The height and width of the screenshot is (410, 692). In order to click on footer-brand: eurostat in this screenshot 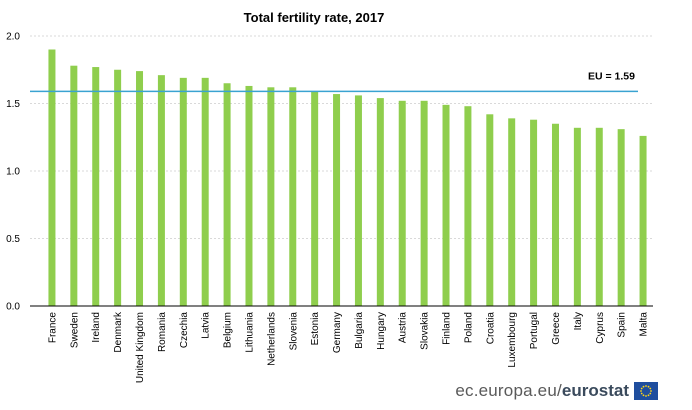, I will do `click(595, 390)`.